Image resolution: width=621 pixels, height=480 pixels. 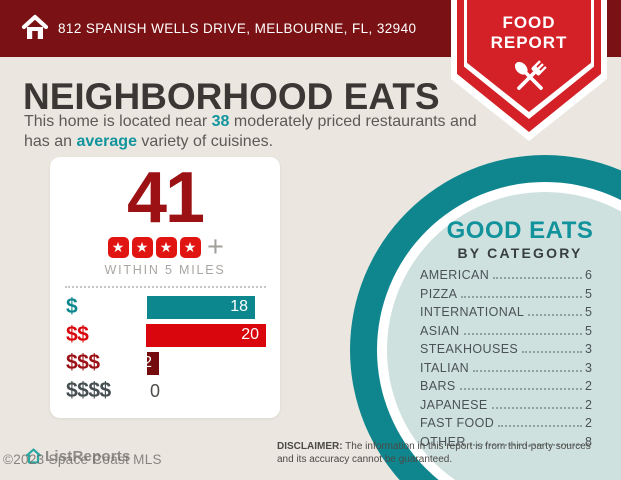 I want to click on category-row: ASIAN 5, so click(x=506, y=333).